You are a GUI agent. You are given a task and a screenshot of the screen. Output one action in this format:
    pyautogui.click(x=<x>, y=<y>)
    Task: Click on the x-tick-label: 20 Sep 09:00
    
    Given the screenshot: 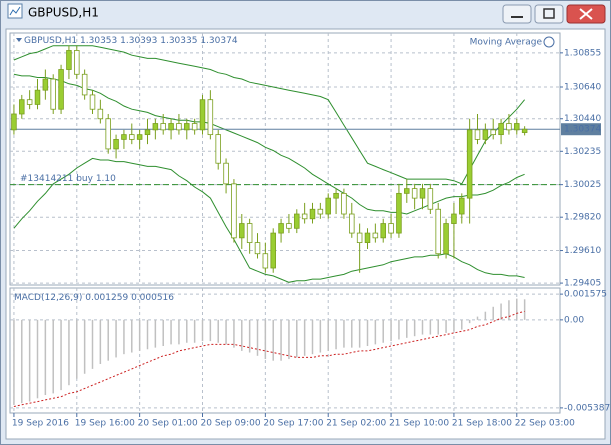 What is the action you would take?
    pyautogui.click(x=231, y=424)
    